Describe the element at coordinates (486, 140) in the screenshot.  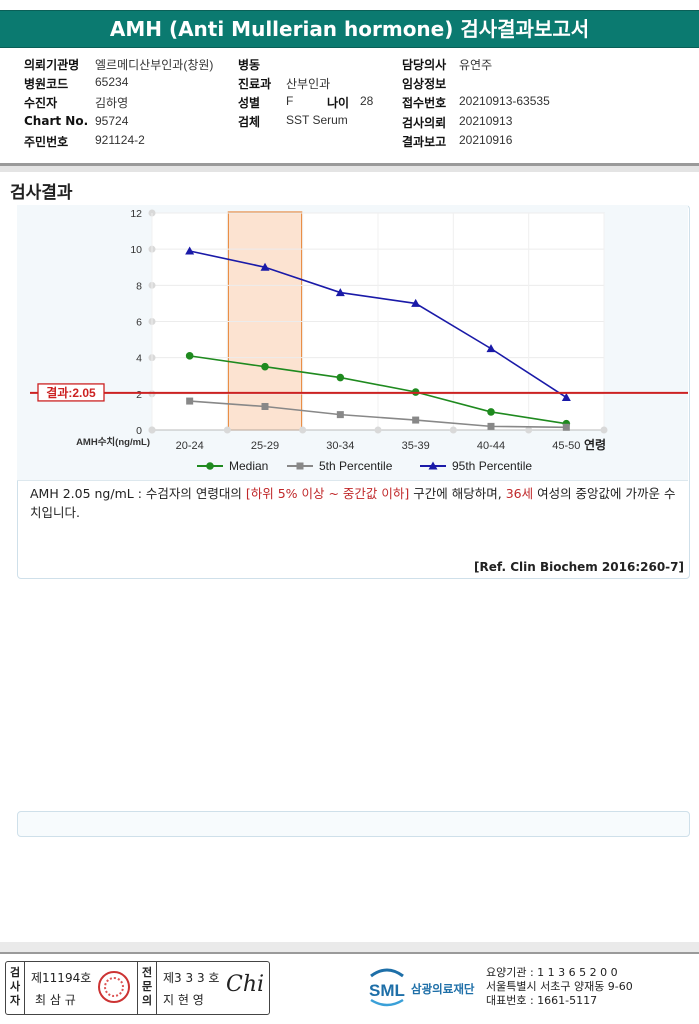
I see `report-date-value: 20210916` at that location.